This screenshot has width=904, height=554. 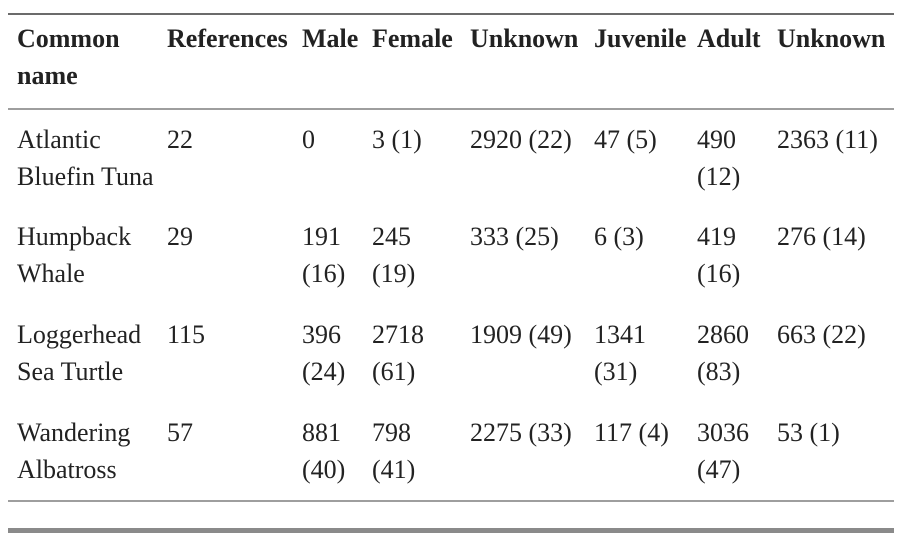 I want to click on cell-male: 881 (40), so click(x=328, y=452).